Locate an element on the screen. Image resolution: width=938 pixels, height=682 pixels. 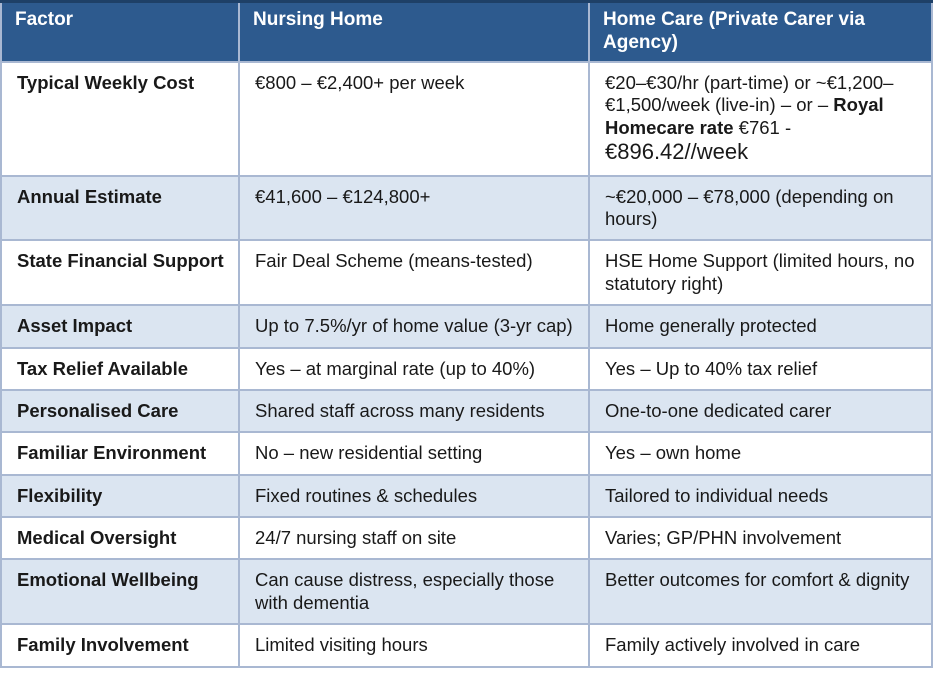
home-care-cell: Yes – Up to 40% tax relief is located at coordinates (760, 368).